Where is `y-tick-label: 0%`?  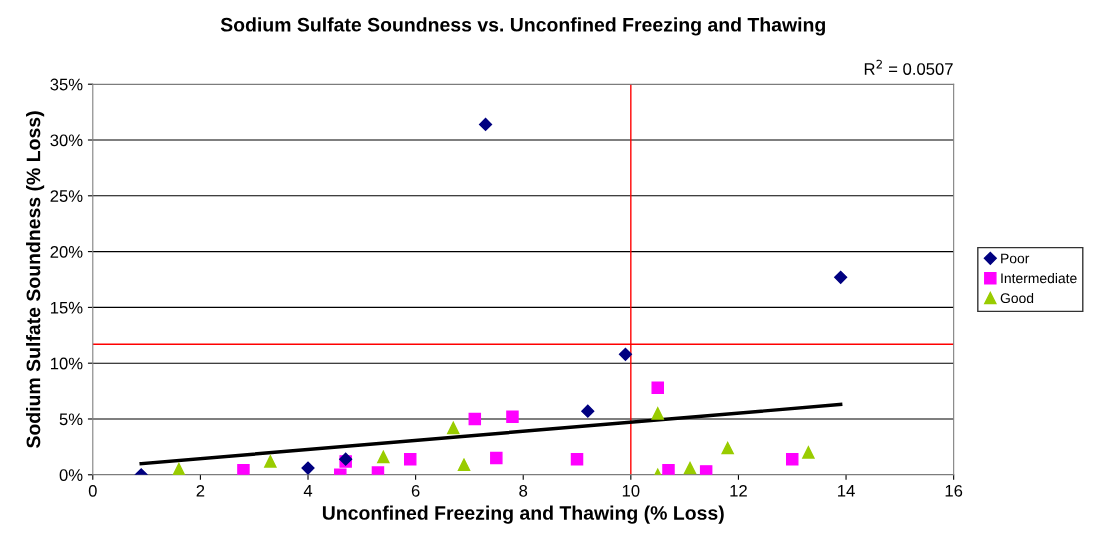
y-tick-label: 0% is located at coordinates (71, 475).